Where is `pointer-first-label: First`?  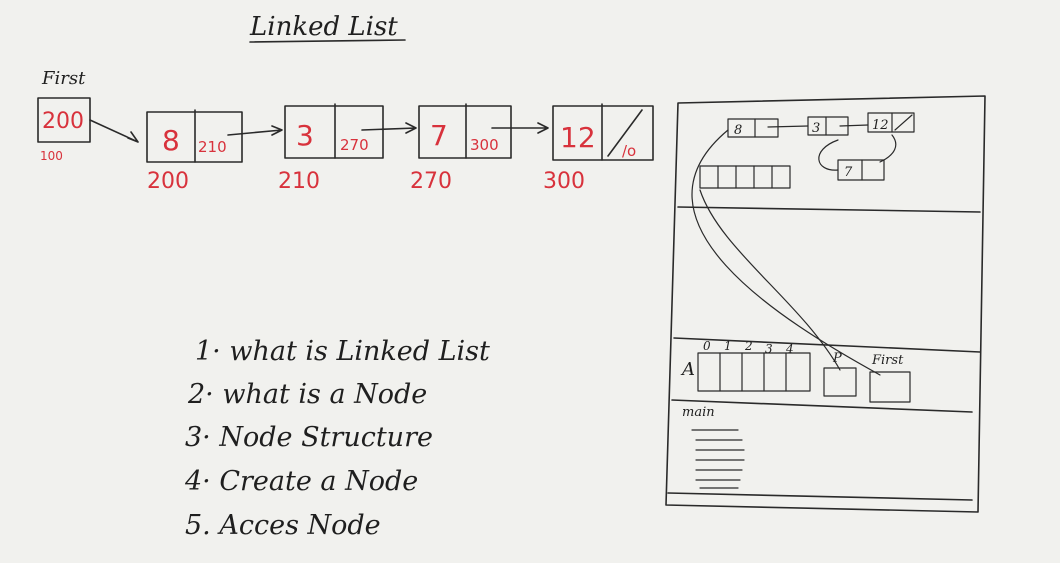
pointer-first-label: First is located at coordinates (887, 360).